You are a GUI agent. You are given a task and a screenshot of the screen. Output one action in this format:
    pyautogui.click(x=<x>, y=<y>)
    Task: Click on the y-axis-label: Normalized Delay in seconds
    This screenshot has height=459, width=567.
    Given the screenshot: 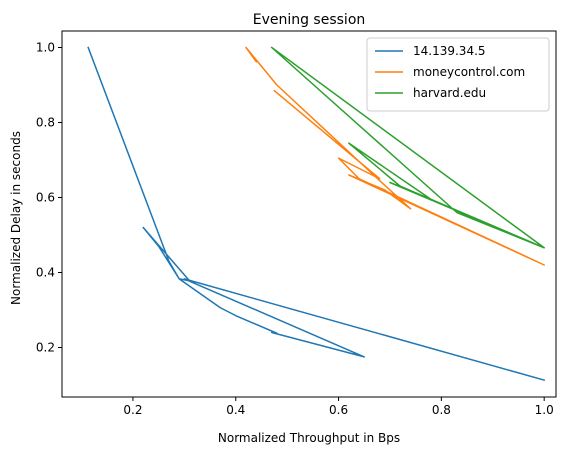 What is the action you would take?
    pyautogui.click(x=16, y=218)
    